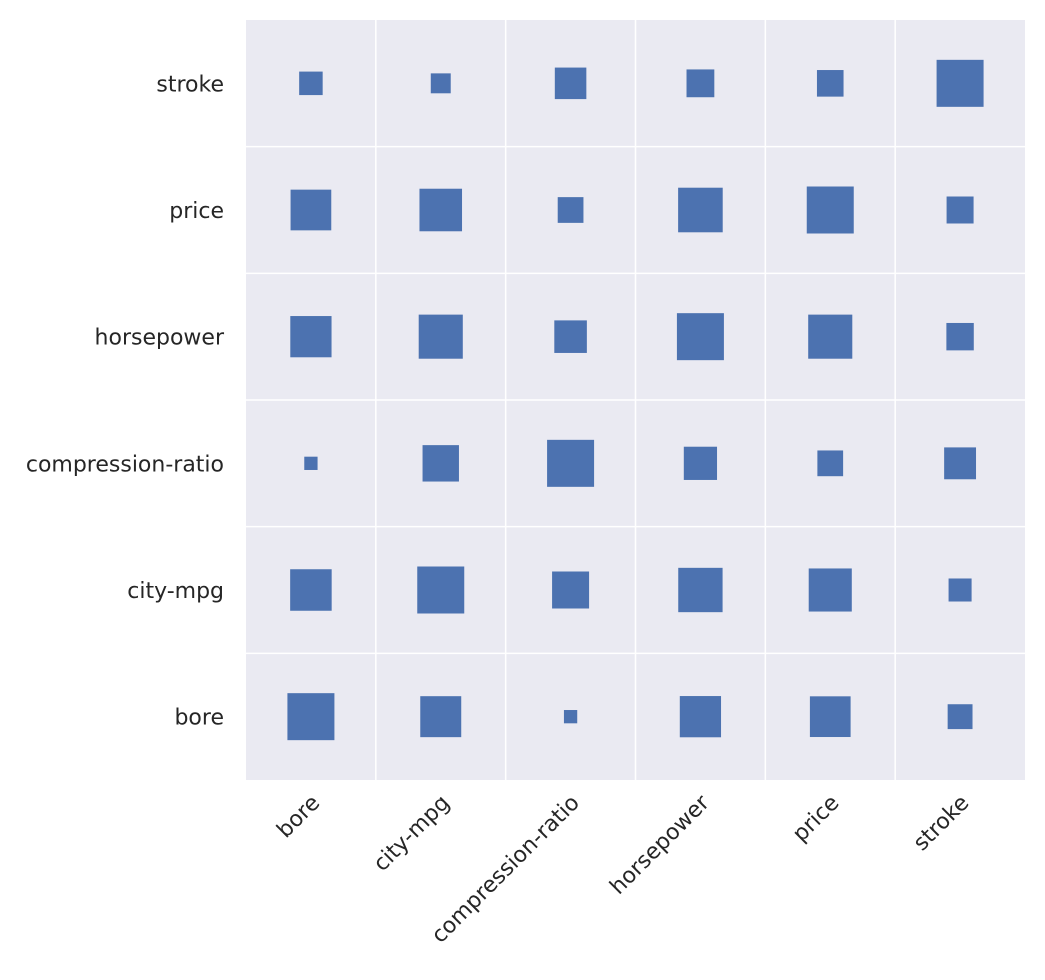 This screenshot has height=980, width=1045. What do you see at coordinates (571, 463) in the screenshot?
I see `marker-compression-ratio-compression-ratio` at bounding box center [571, 463].